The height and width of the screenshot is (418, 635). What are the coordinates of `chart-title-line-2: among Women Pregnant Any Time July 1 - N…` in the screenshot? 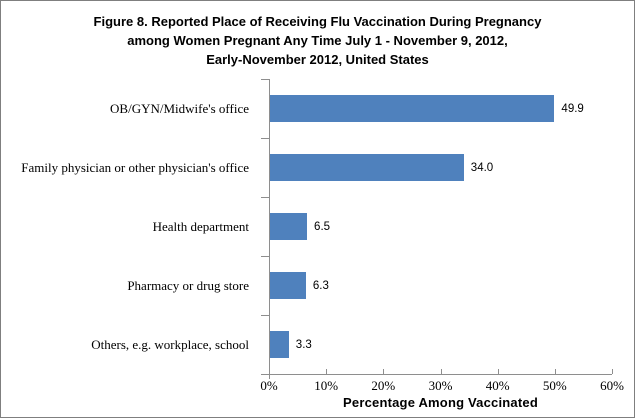 It's located at (317, 40).